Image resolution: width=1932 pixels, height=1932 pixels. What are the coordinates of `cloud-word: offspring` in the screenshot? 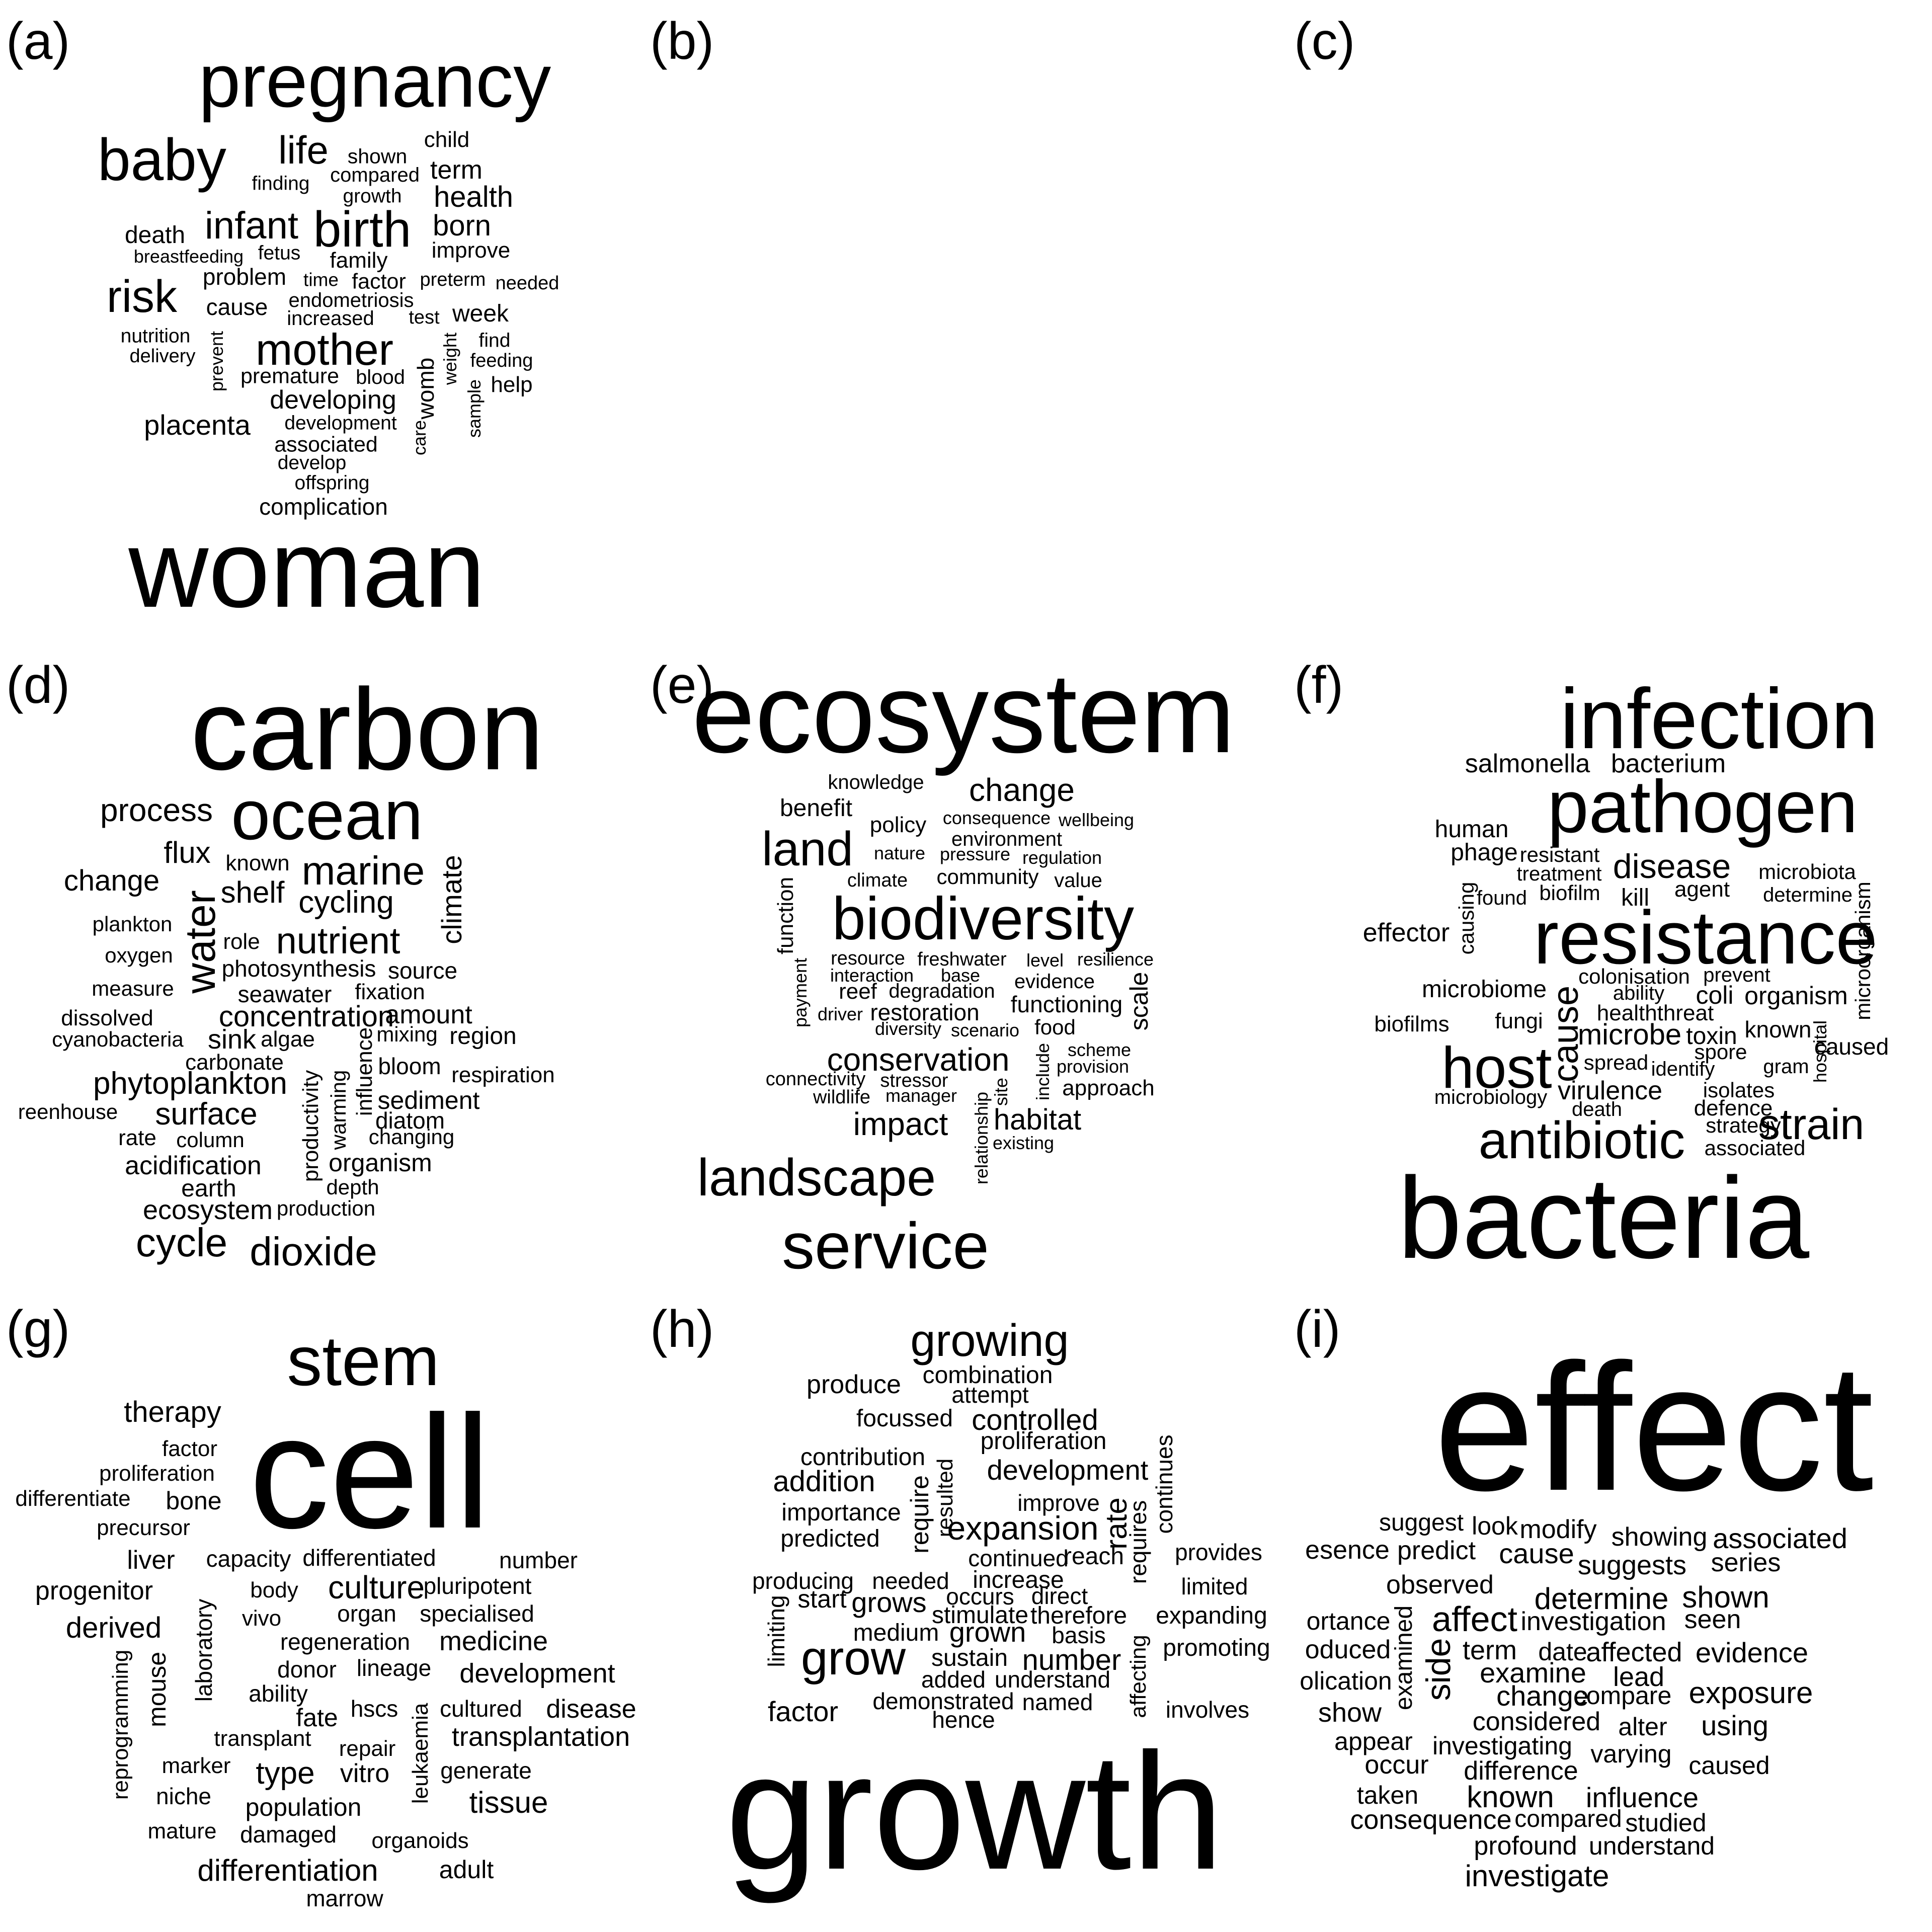 It's located at (332, 483).